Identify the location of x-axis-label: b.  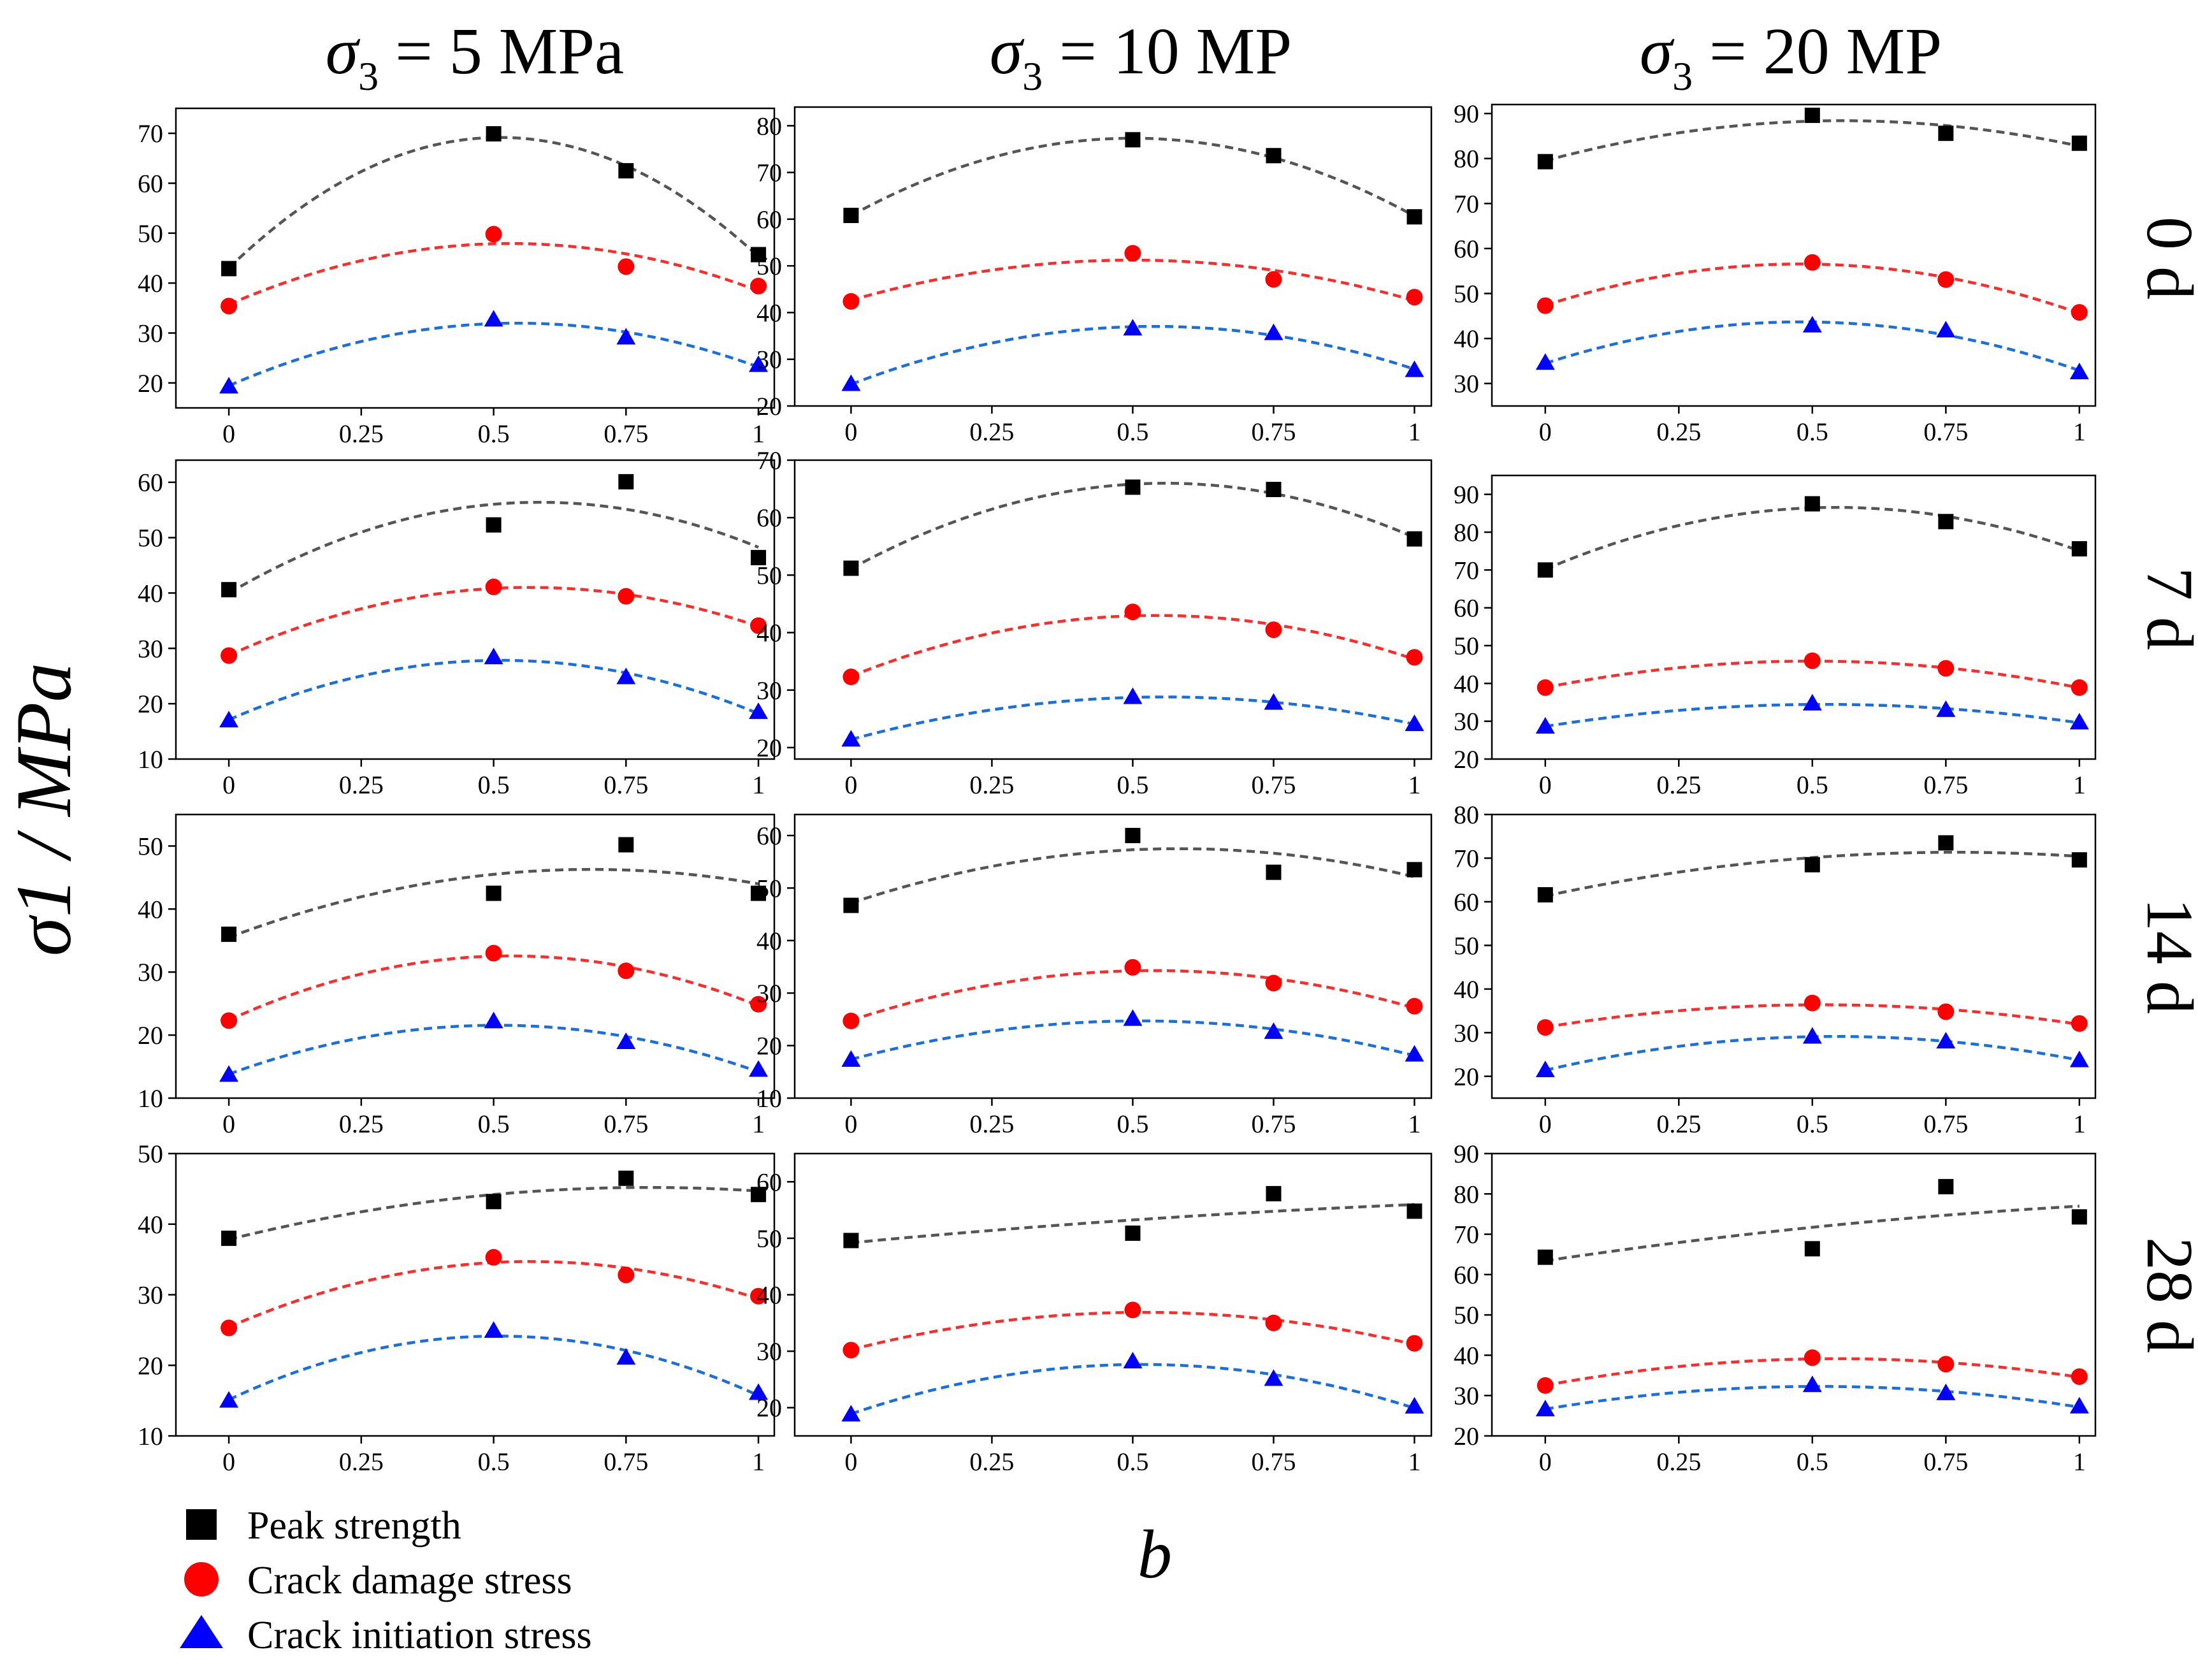
(1155, 1555).